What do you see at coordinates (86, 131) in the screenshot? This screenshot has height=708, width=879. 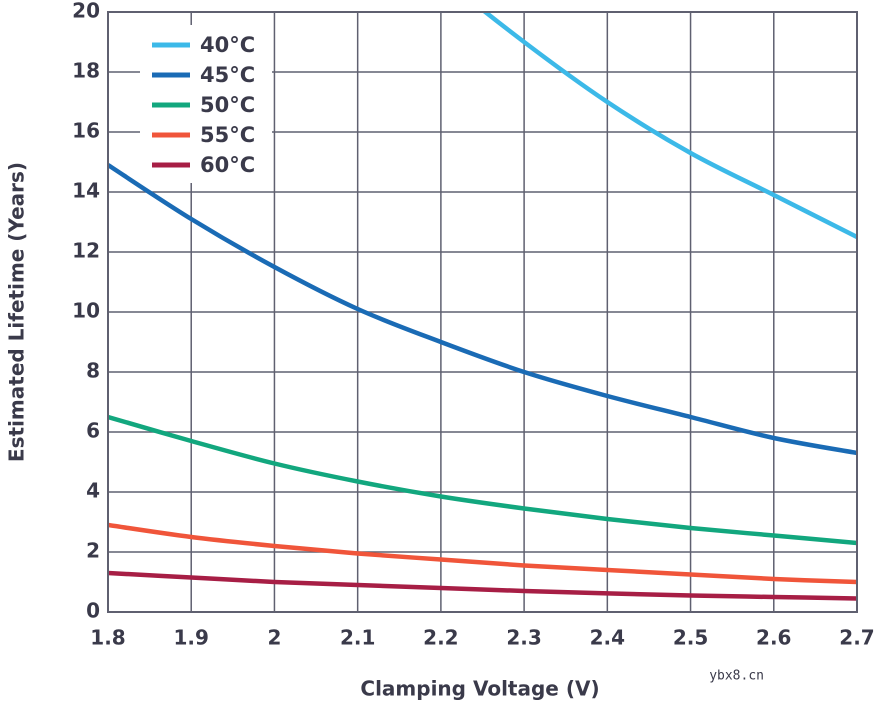 I see `y-tick-label: 16` at bounding box center [86, 131].